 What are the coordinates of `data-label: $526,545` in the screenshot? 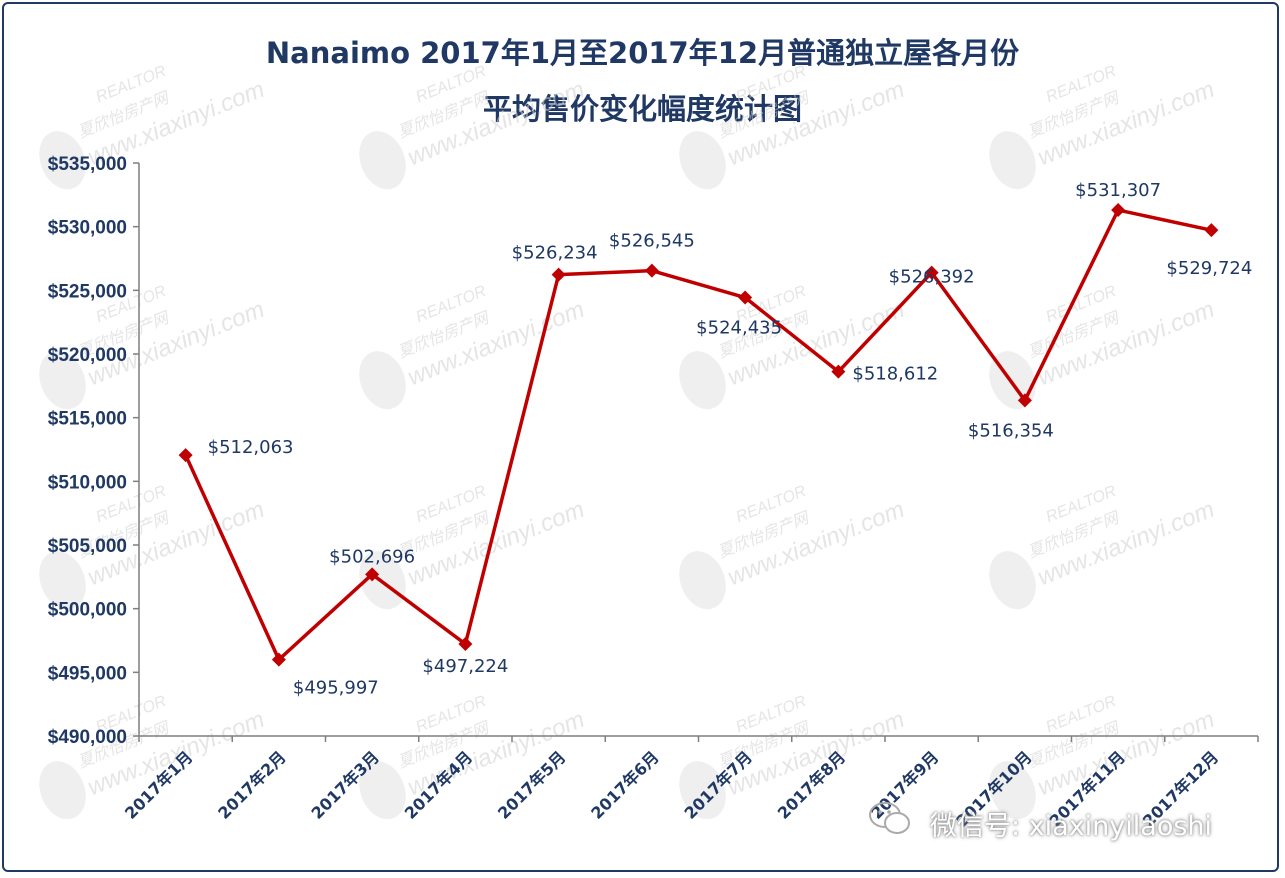 It's located at (652, 241).